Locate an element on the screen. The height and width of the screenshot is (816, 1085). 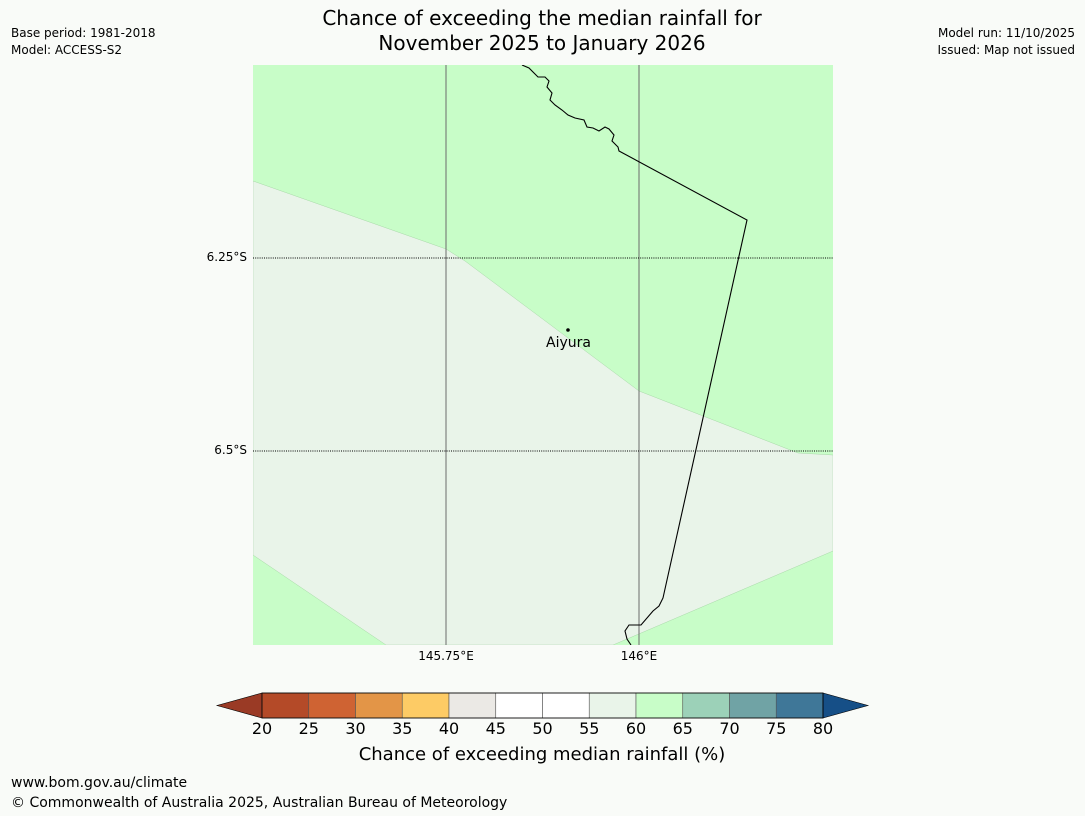
colorbar is located at coordinates (542, 705).